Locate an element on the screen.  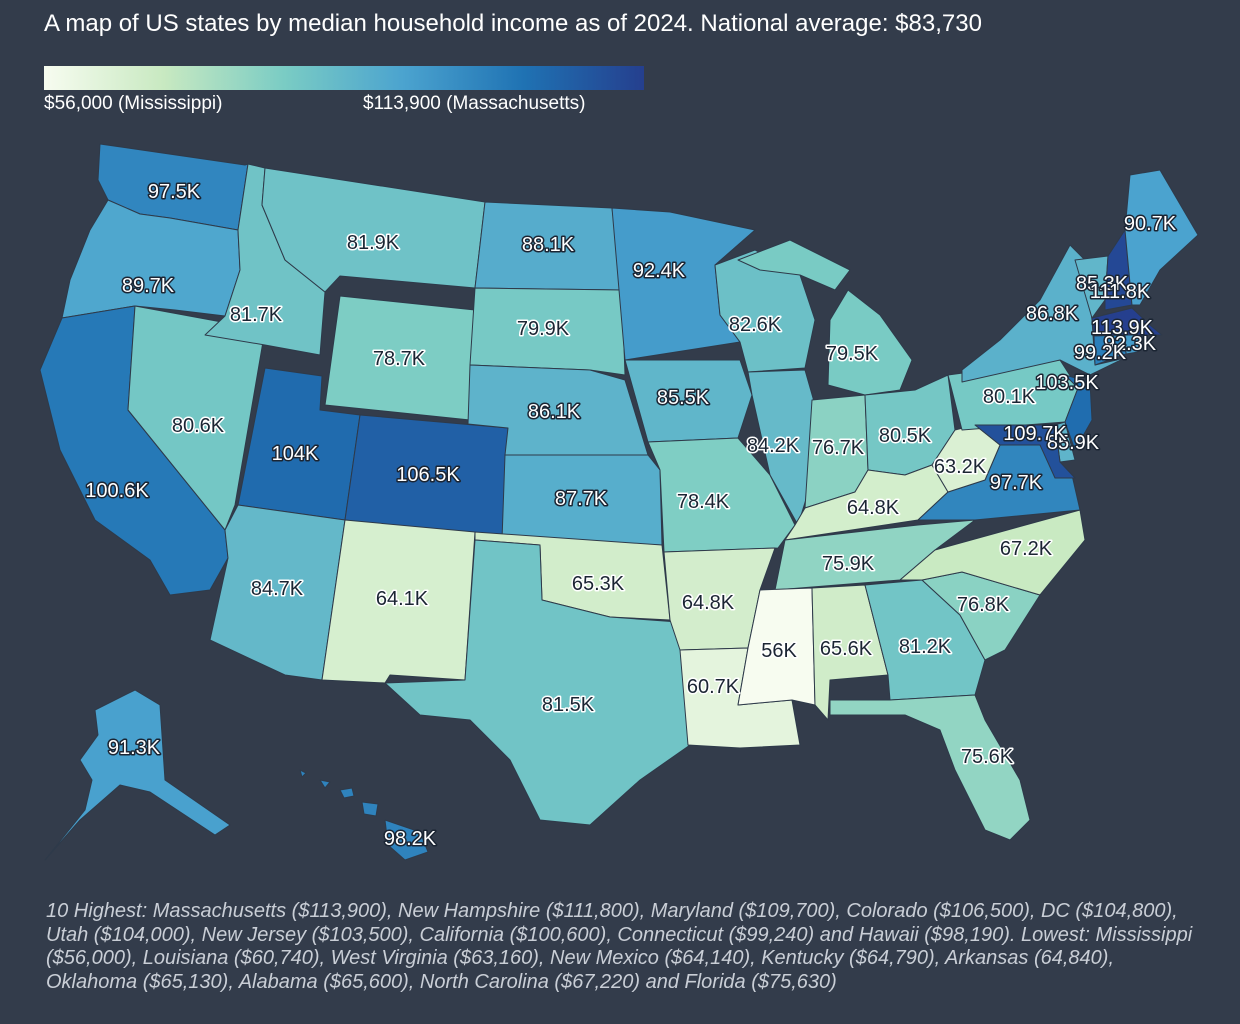
label-california: 100.6K is located at coordinates (117, 491).